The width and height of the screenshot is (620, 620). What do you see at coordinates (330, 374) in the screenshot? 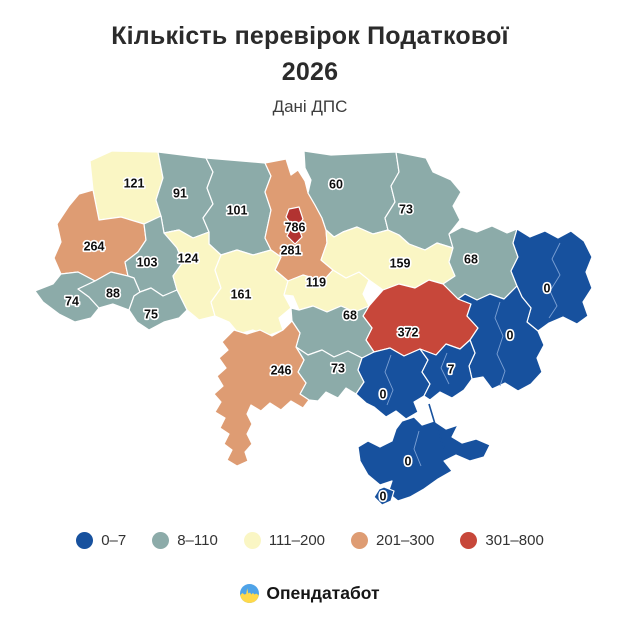
I see `region-mykolaiv` at bounding box center [330, 374].